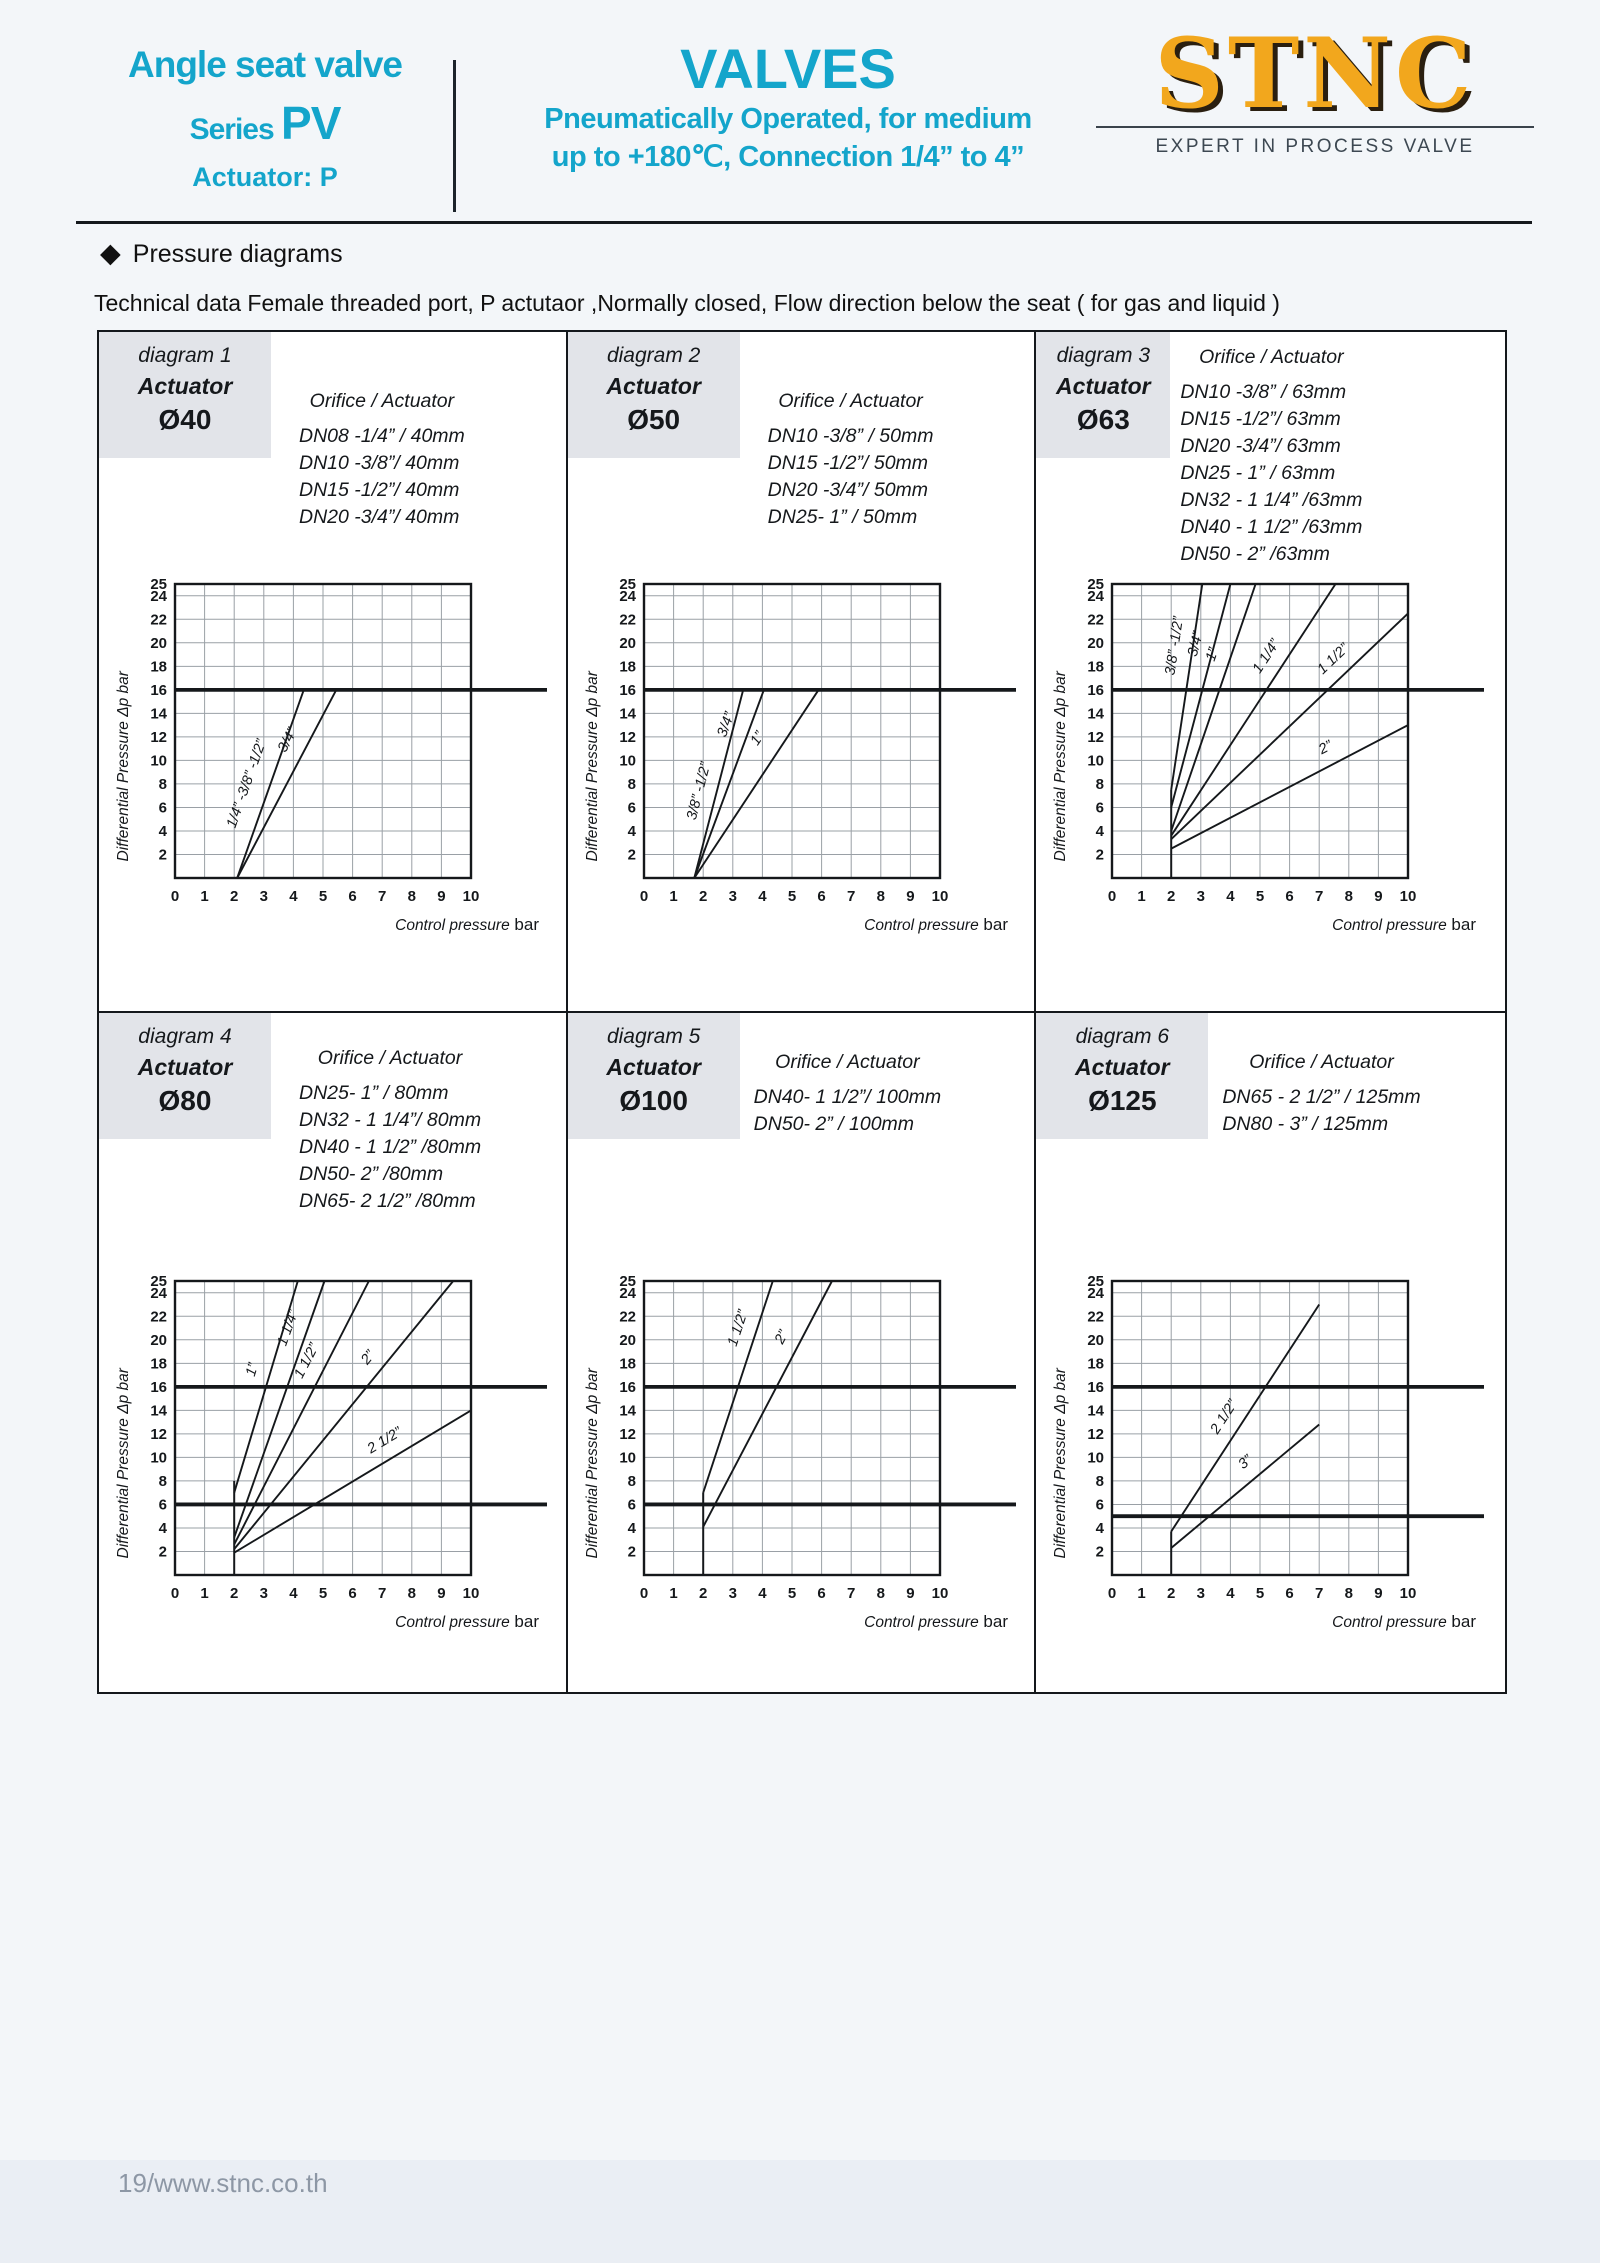  I want to click on svg-text: 3, so click(1201, 1593).